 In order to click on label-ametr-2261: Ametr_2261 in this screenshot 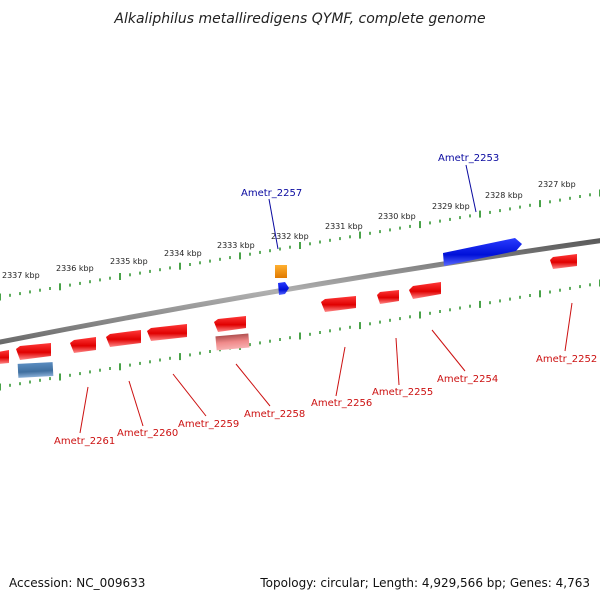, I will do `click(84, 441)`.